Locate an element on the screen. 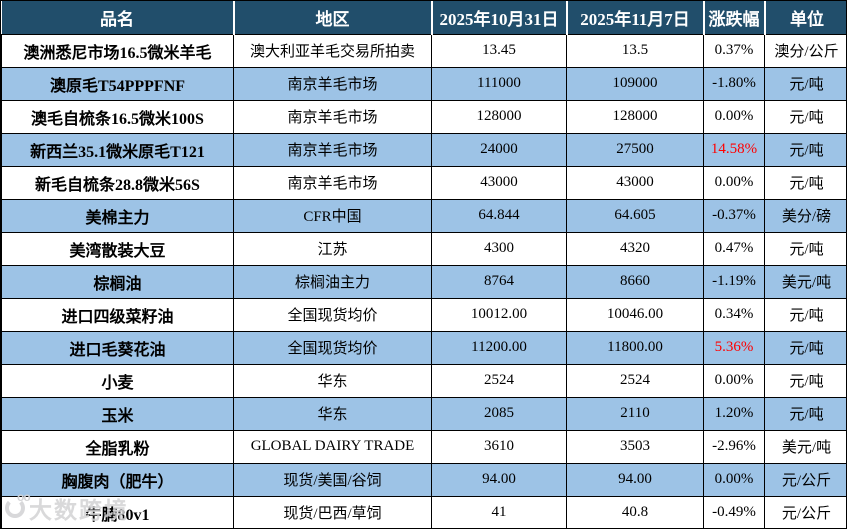 This screenshot has width=847, height=529. table-row: 进口四级菜籽油 全国现货均价 10012.00 10046.00 0.34% 元/吨 is located at coordinates (423, 314).